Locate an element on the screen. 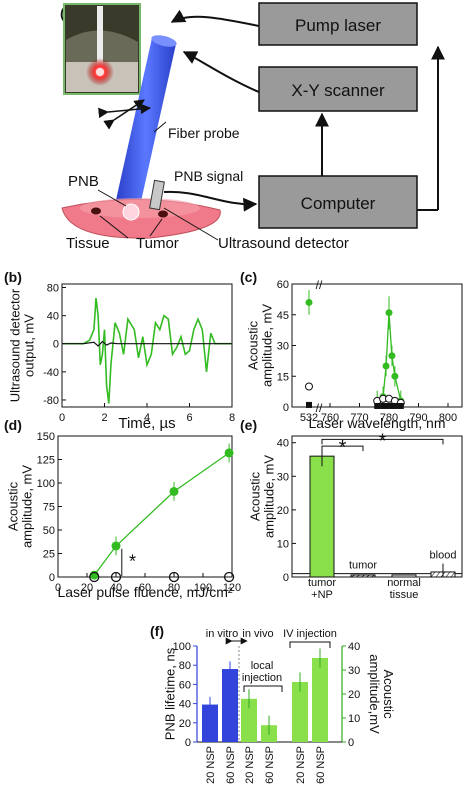 The height and width of the screenshot is (786, 471). ultrasound-detector-label: Ultrasound detector is located at coordinates (283, 243).